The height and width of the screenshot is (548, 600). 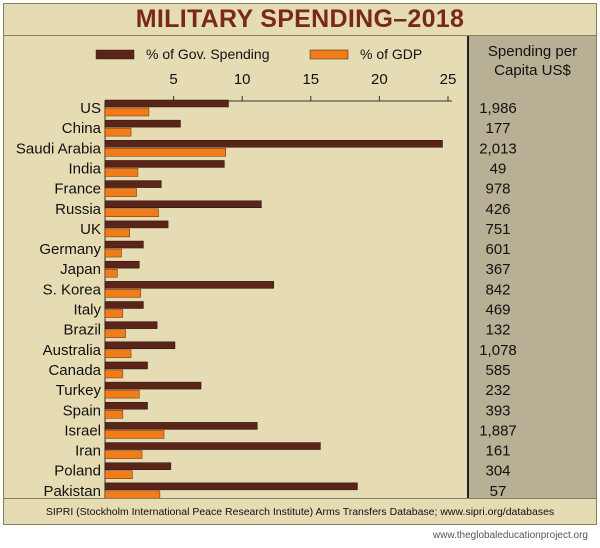 What do you see at coordinates (497, 451) in the screenshot?
I see `per-capita-value: 161` at bounding box center [497, 451].